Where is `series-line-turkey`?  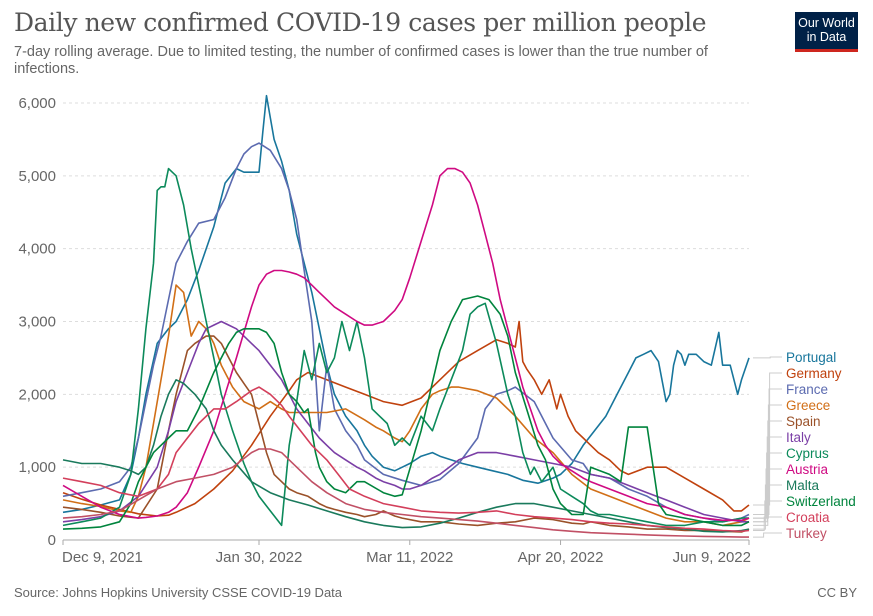
series-line-turkey is located at coordinates (405, 493).